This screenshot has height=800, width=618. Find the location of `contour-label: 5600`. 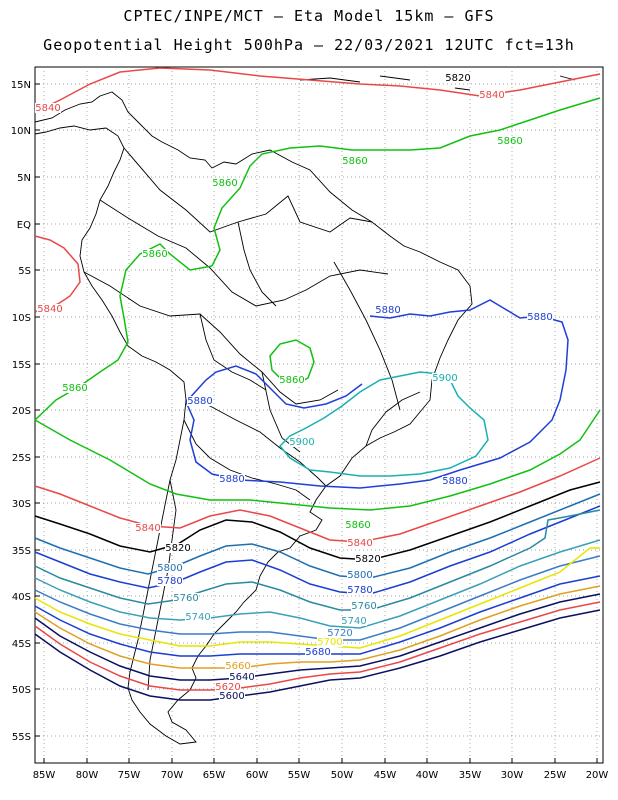

contour-label: 5600 is located at coordinates (231, 696).